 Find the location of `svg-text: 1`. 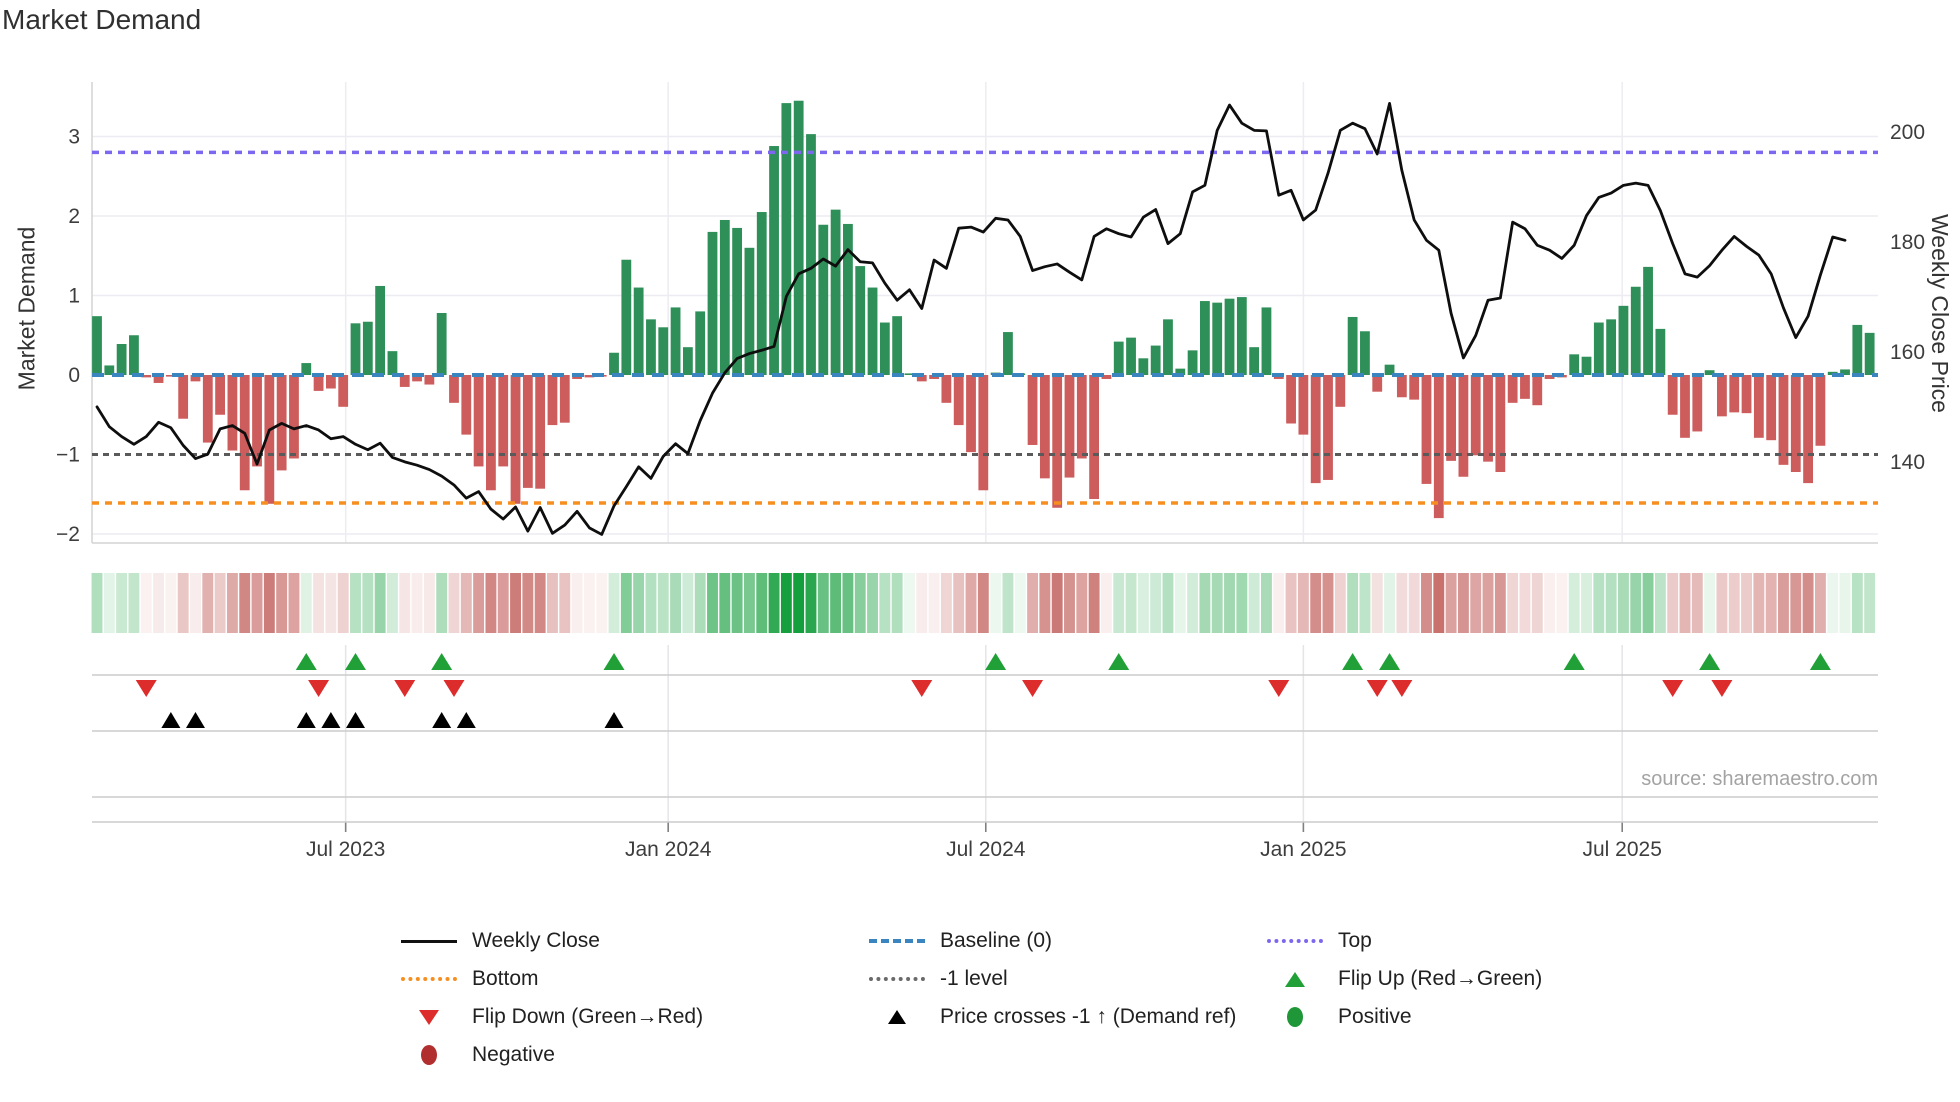

svg-text: 1 is located at coordinates (74, 296).